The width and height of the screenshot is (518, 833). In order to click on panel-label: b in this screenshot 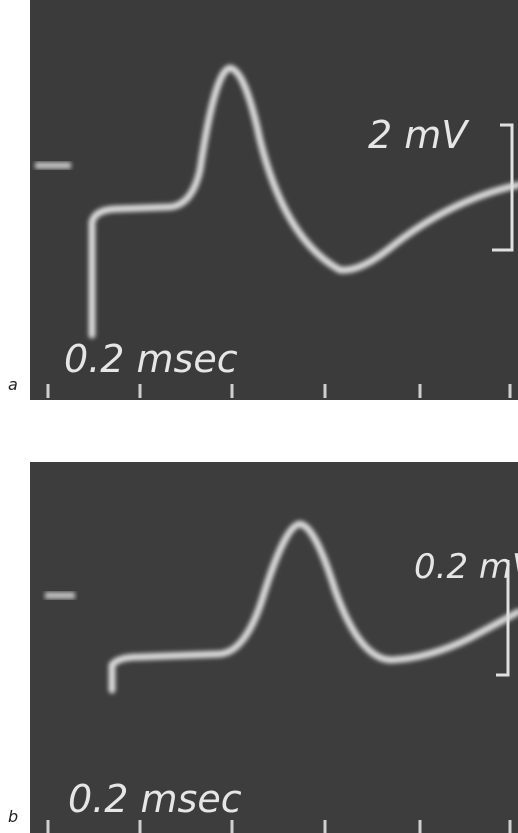, I will do `click(13, 816)`.